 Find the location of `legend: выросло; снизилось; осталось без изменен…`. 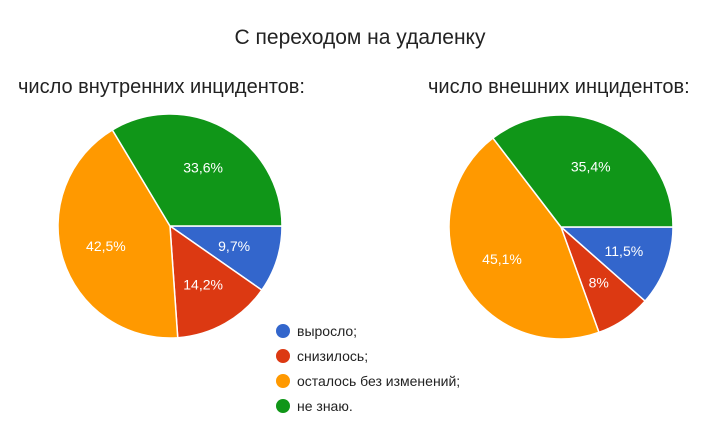

legend: выросло; снизилось; осталось без изменен… is located at coordinates (368, 368).